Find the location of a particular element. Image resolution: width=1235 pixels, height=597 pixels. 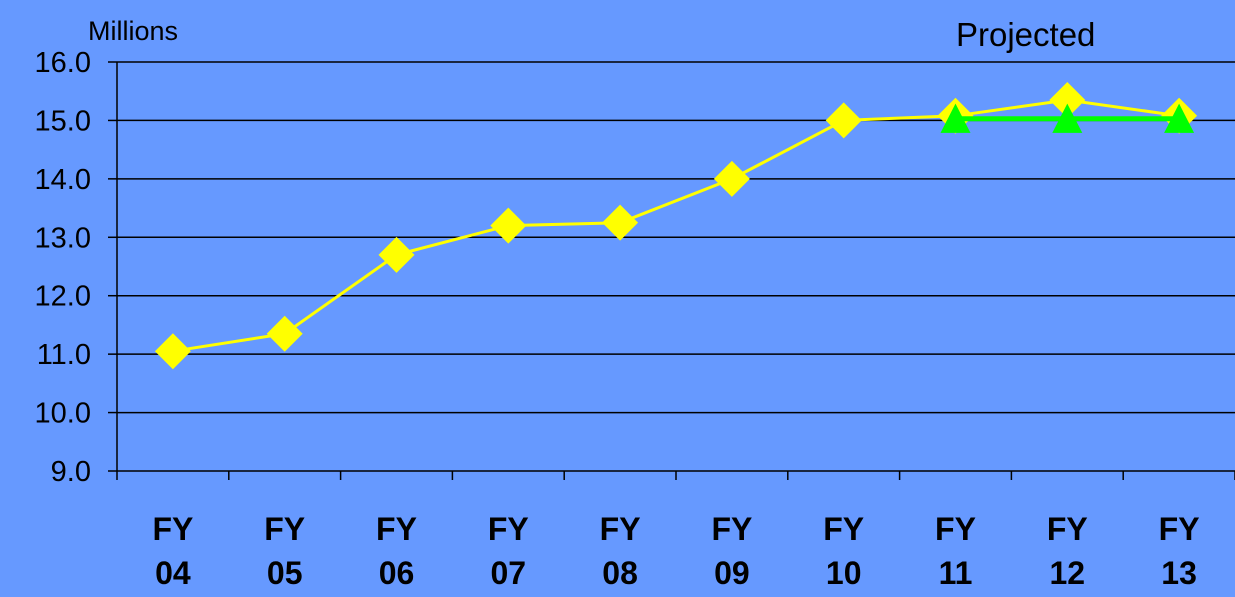

x-tick-label: 07 is located at coordinates (509, 573).